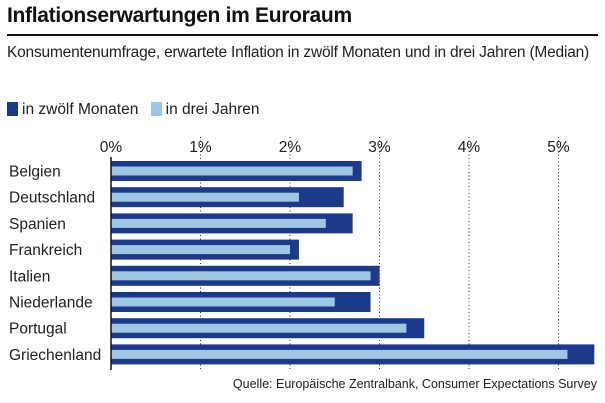  I want to click on category-label: Italien, so click(29, 276).